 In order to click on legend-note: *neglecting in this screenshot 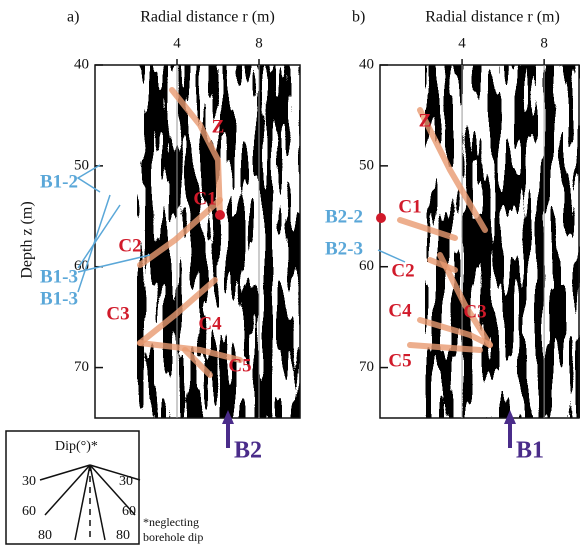, I will do `click(171, 522)`.